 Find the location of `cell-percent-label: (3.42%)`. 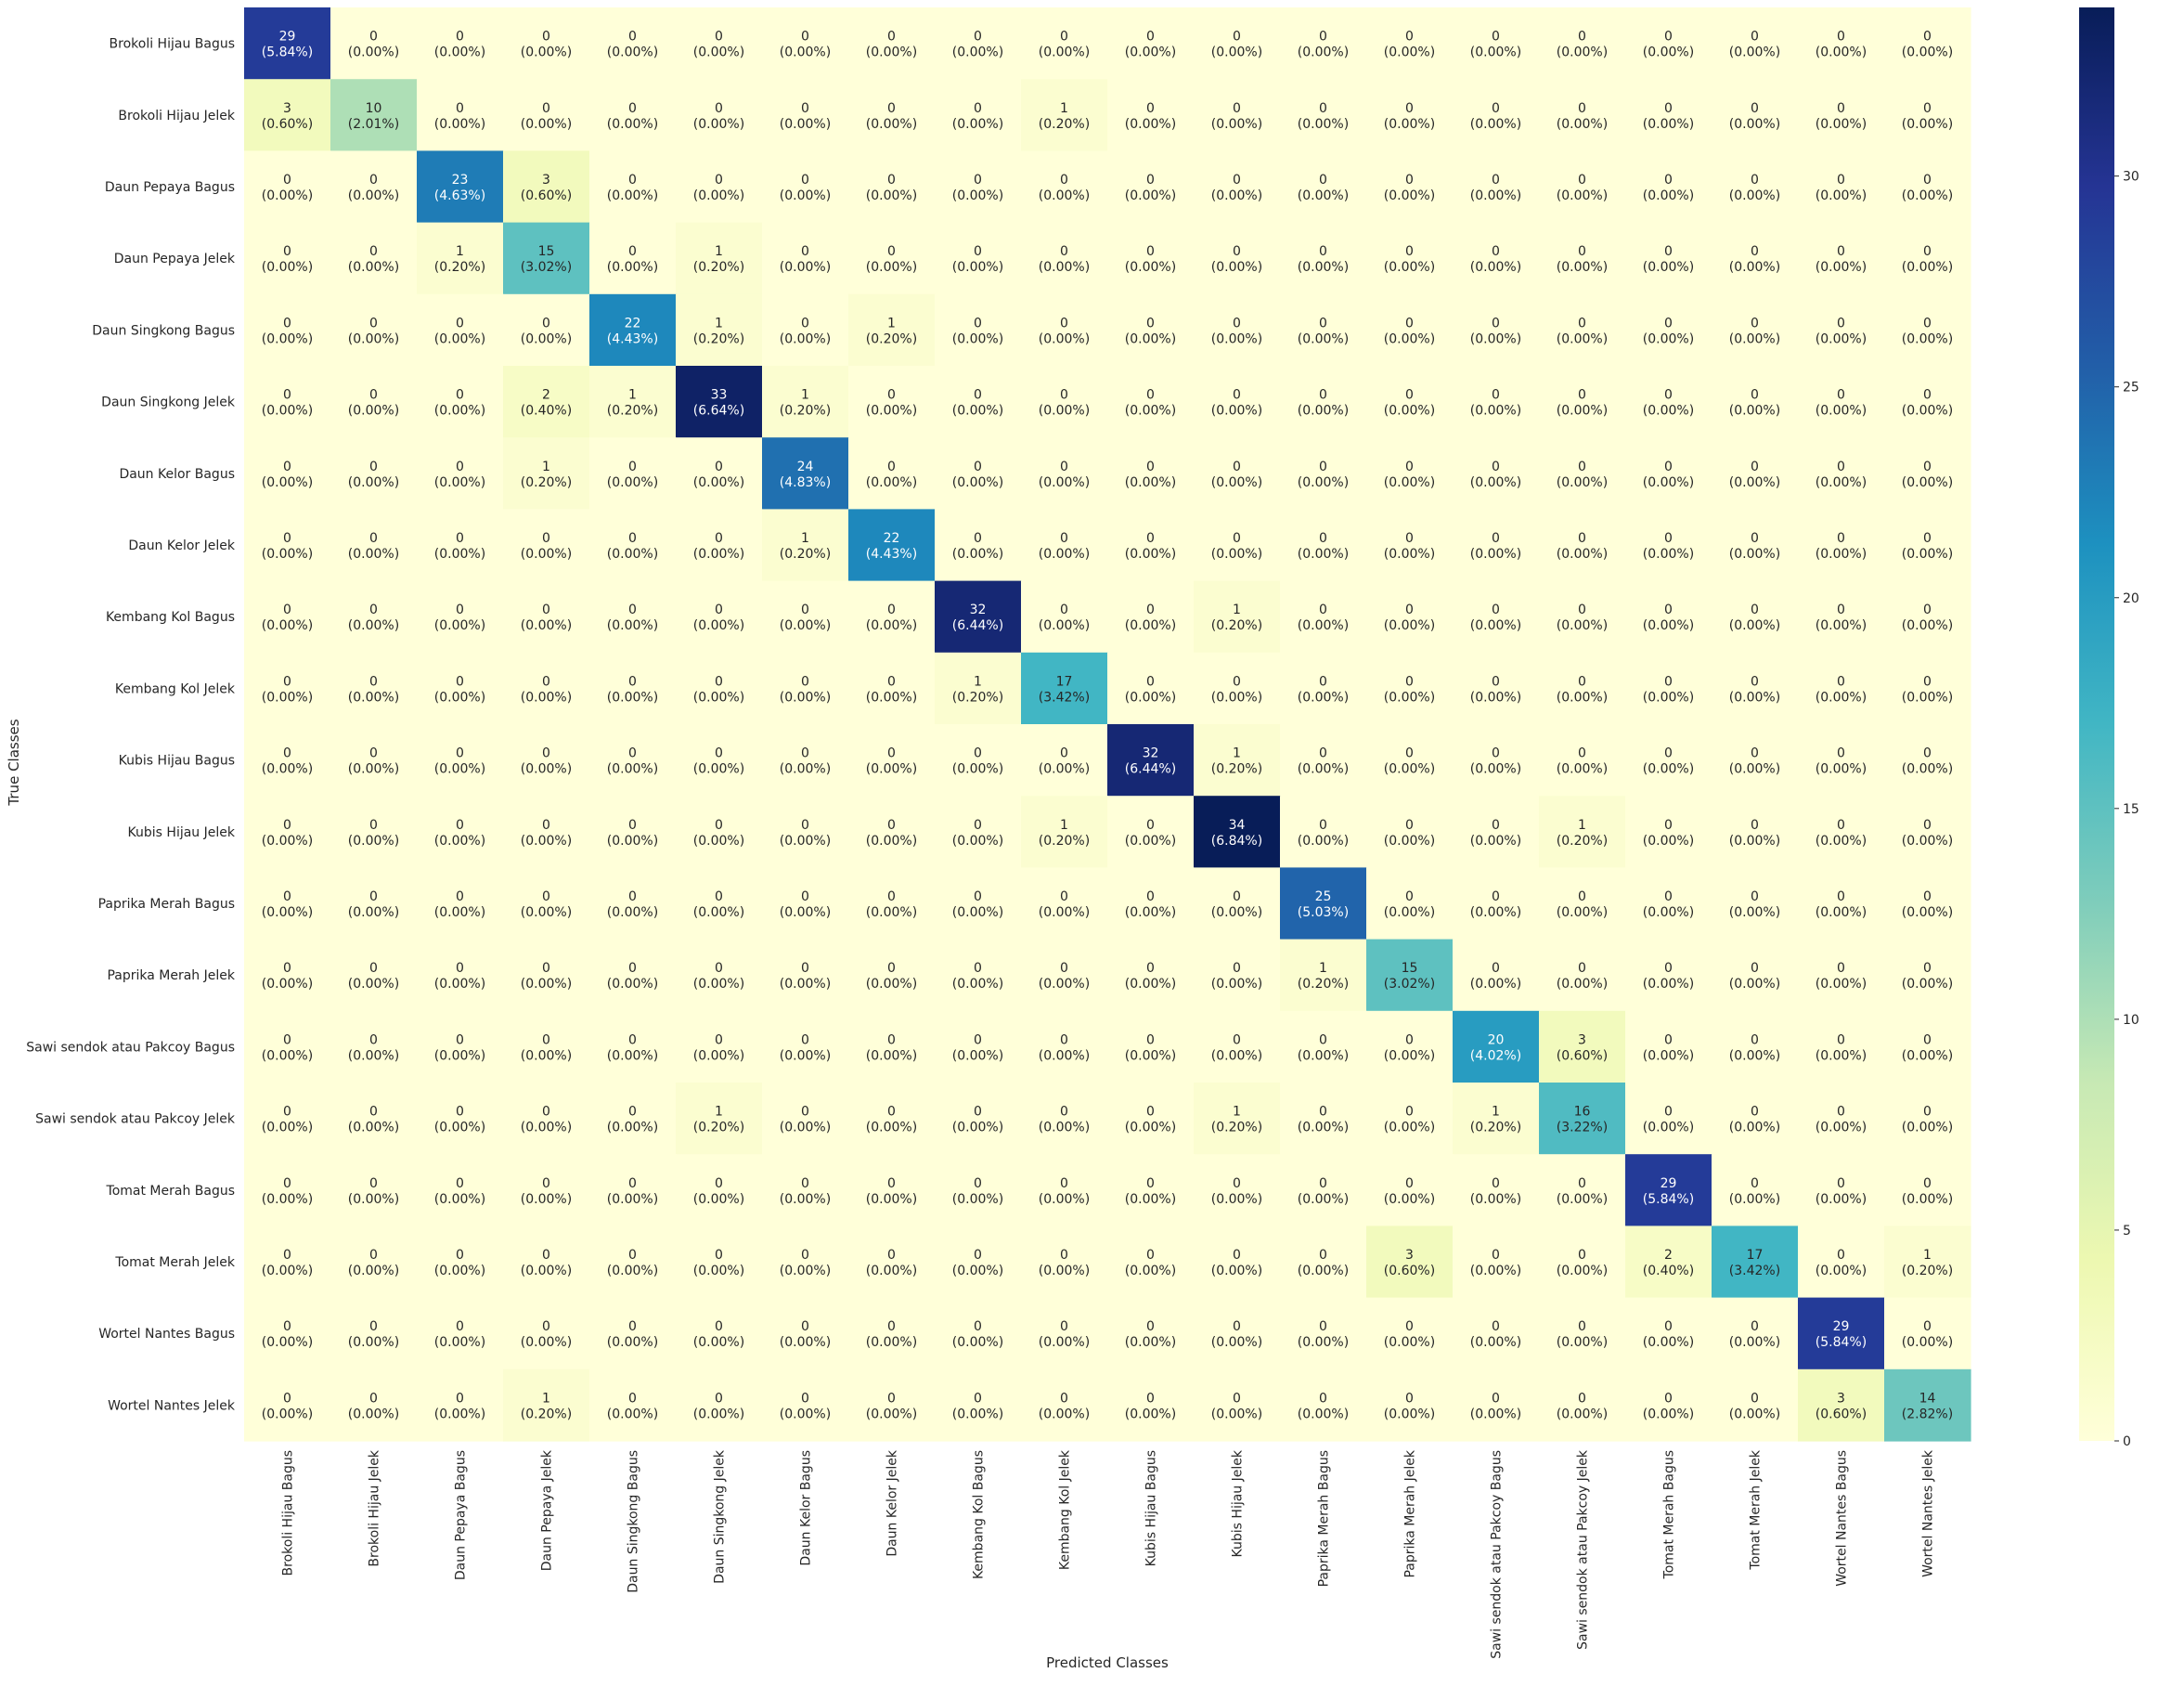

cell-percent-label: (3.42%) is located at coordinates (1754, 1271).